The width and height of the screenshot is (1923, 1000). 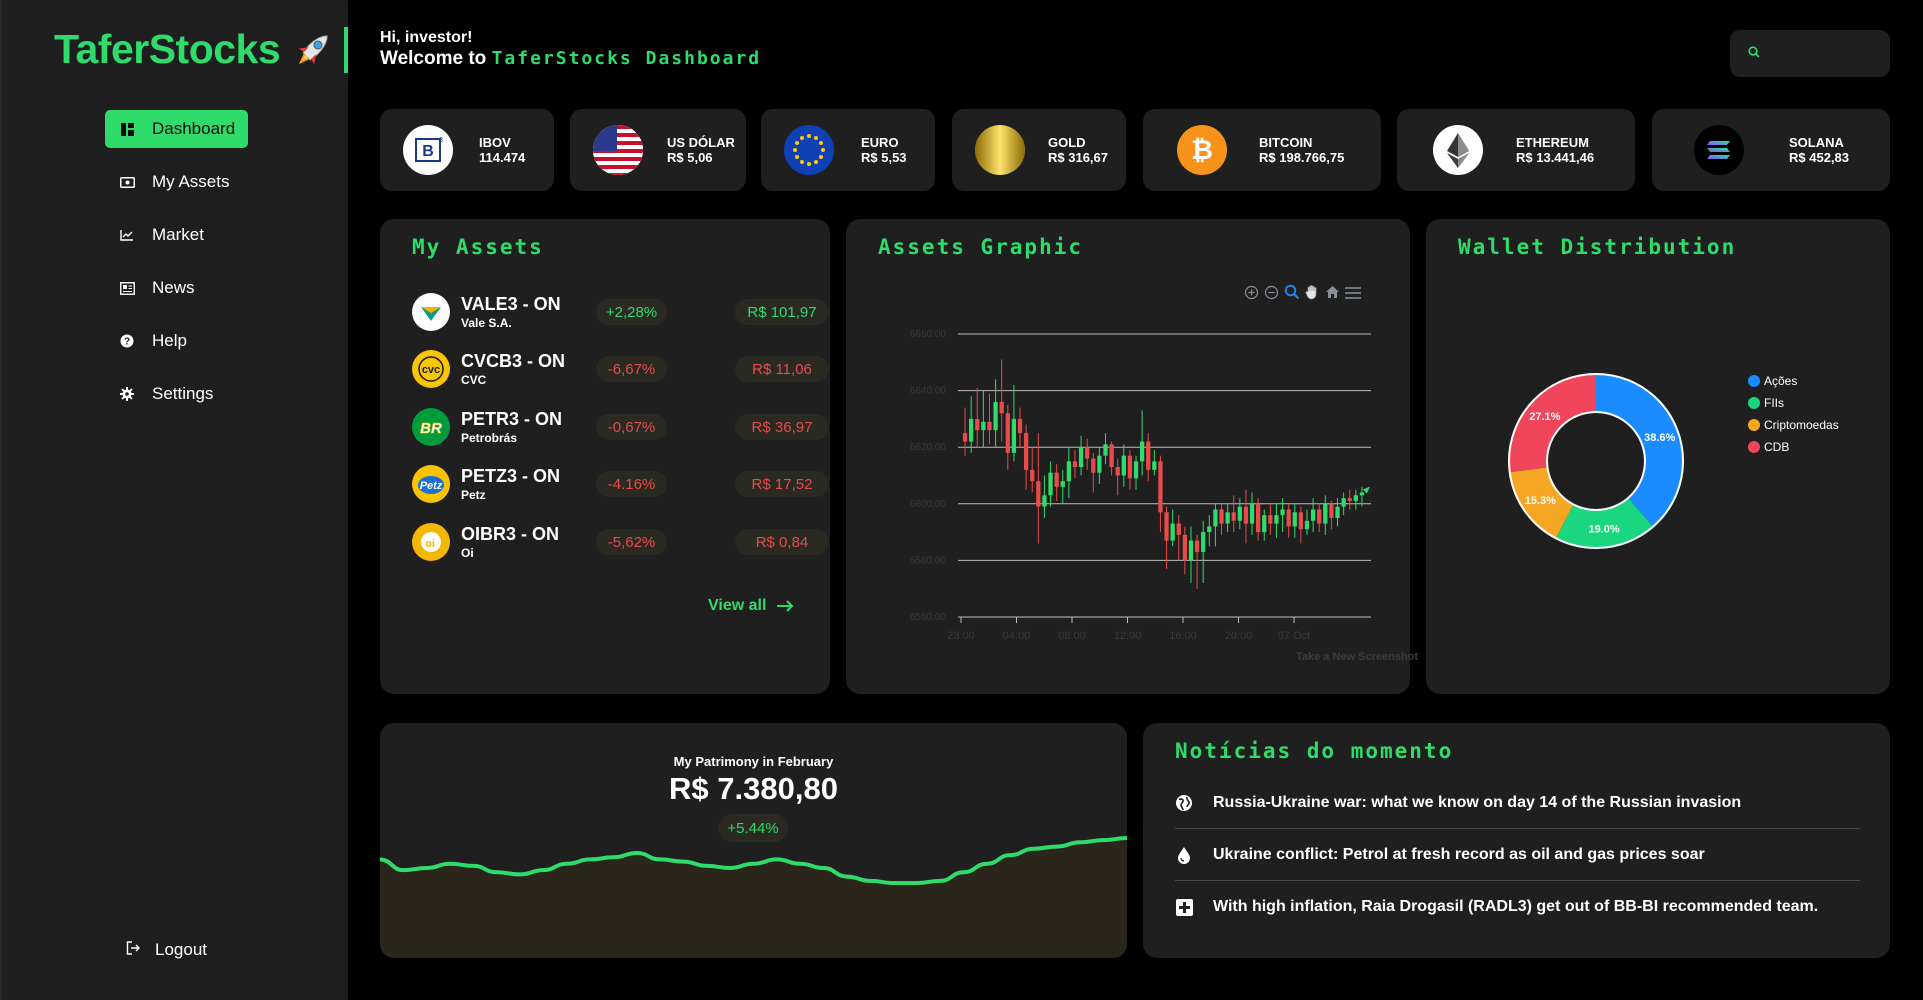 I want to click on legend-item-cdb: CDB, so click(x=1793, y=447).